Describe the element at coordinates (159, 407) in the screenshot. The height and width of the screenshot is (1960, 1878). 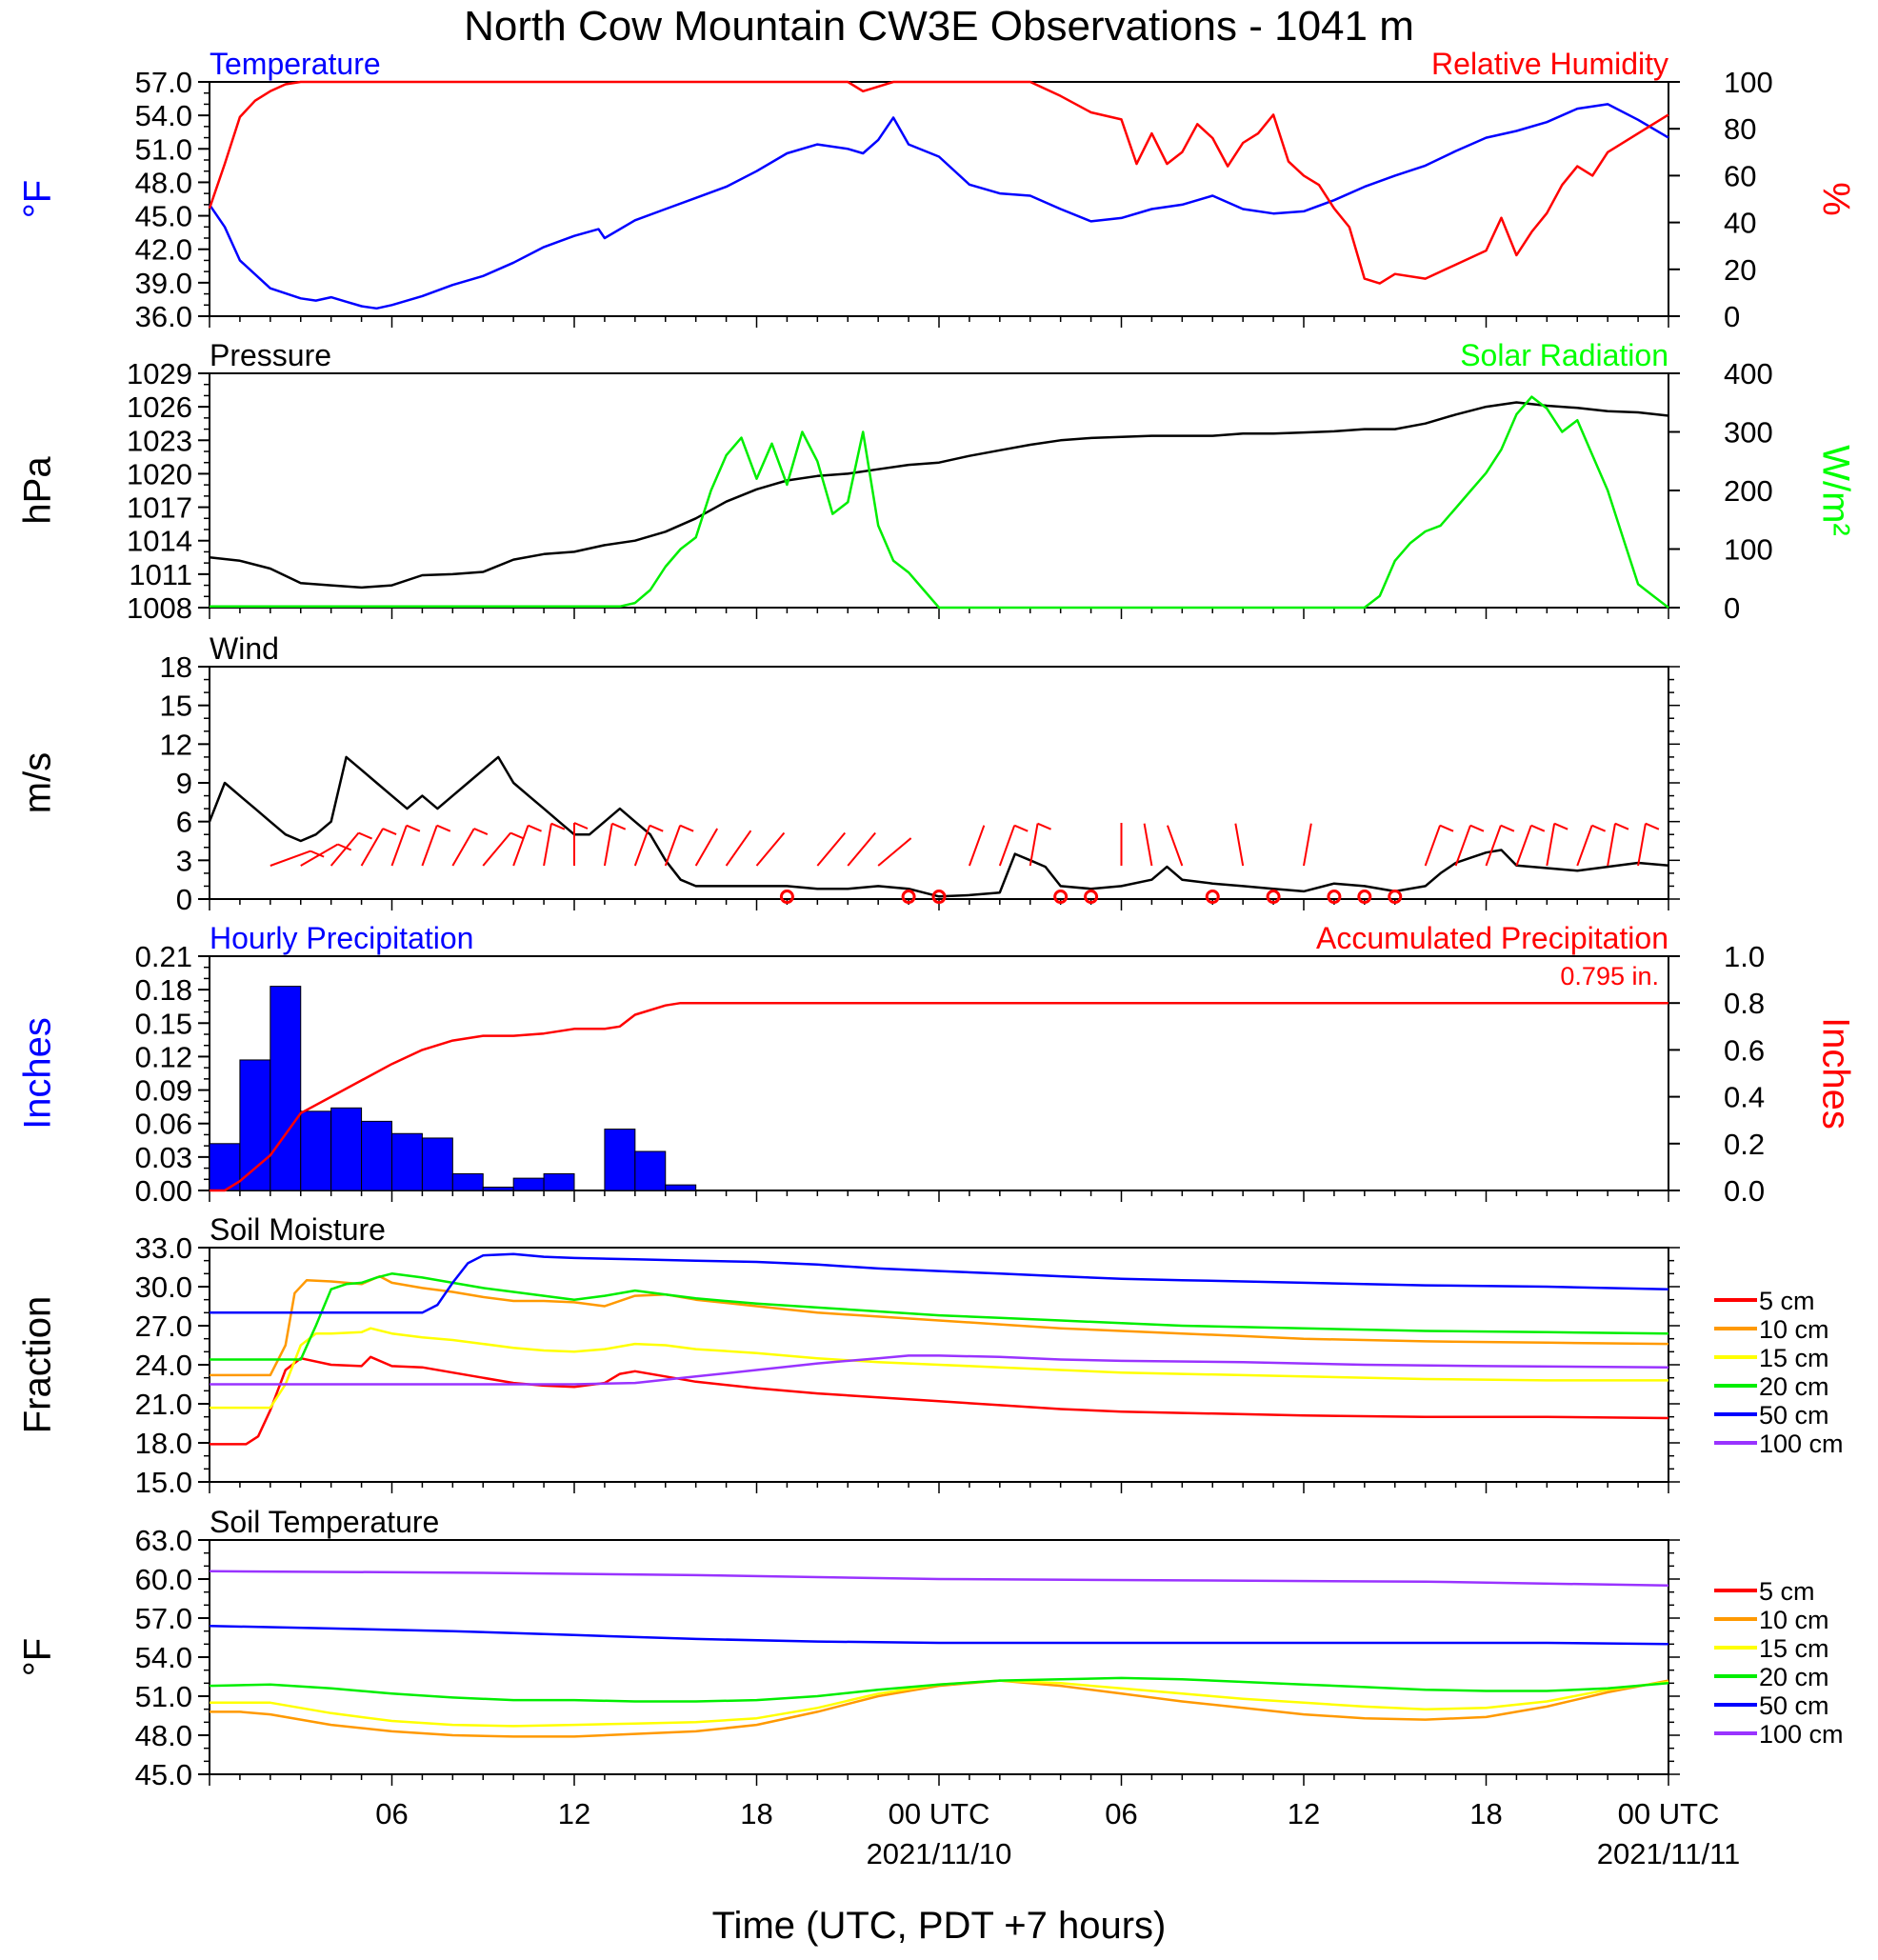
I see `y-tick-label-left: 1026` at that location.